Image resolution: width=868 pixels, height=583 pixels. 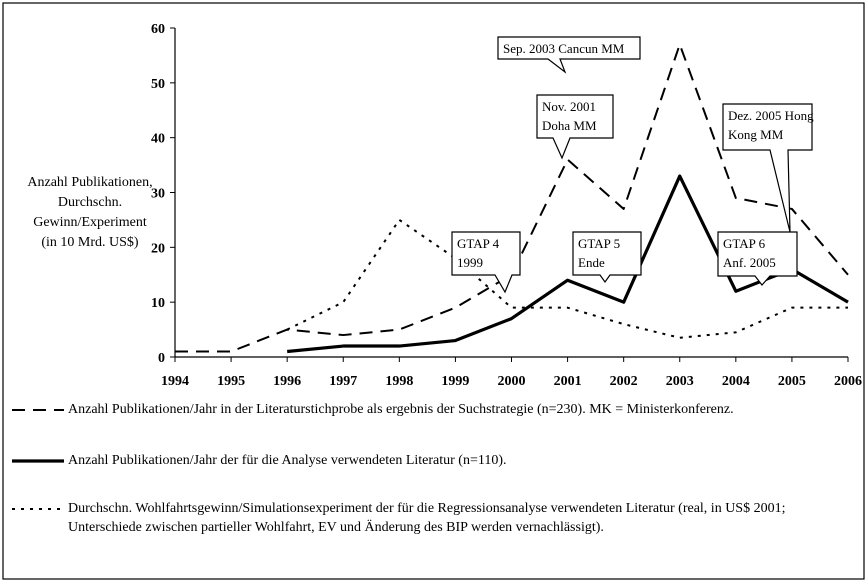 What do you see at coordinates (569, 125) in the screenshot?
I see `callout-text: Doha MM` at bounding box center [569, 125].